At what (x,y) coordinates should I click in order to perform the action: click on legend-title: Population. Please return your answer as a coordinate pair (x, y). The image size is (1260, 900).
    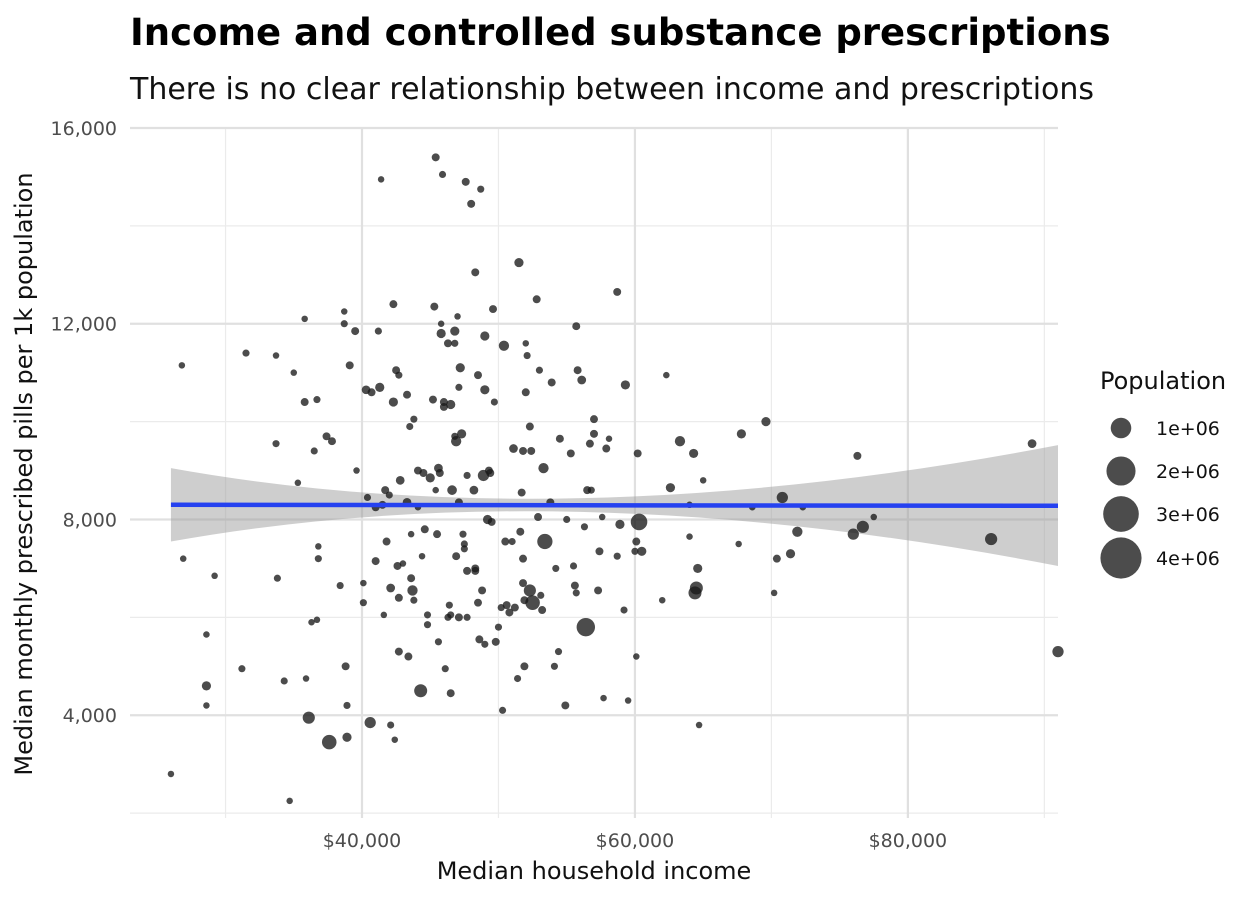
    Looking at the image, I should click on (1163, 381).